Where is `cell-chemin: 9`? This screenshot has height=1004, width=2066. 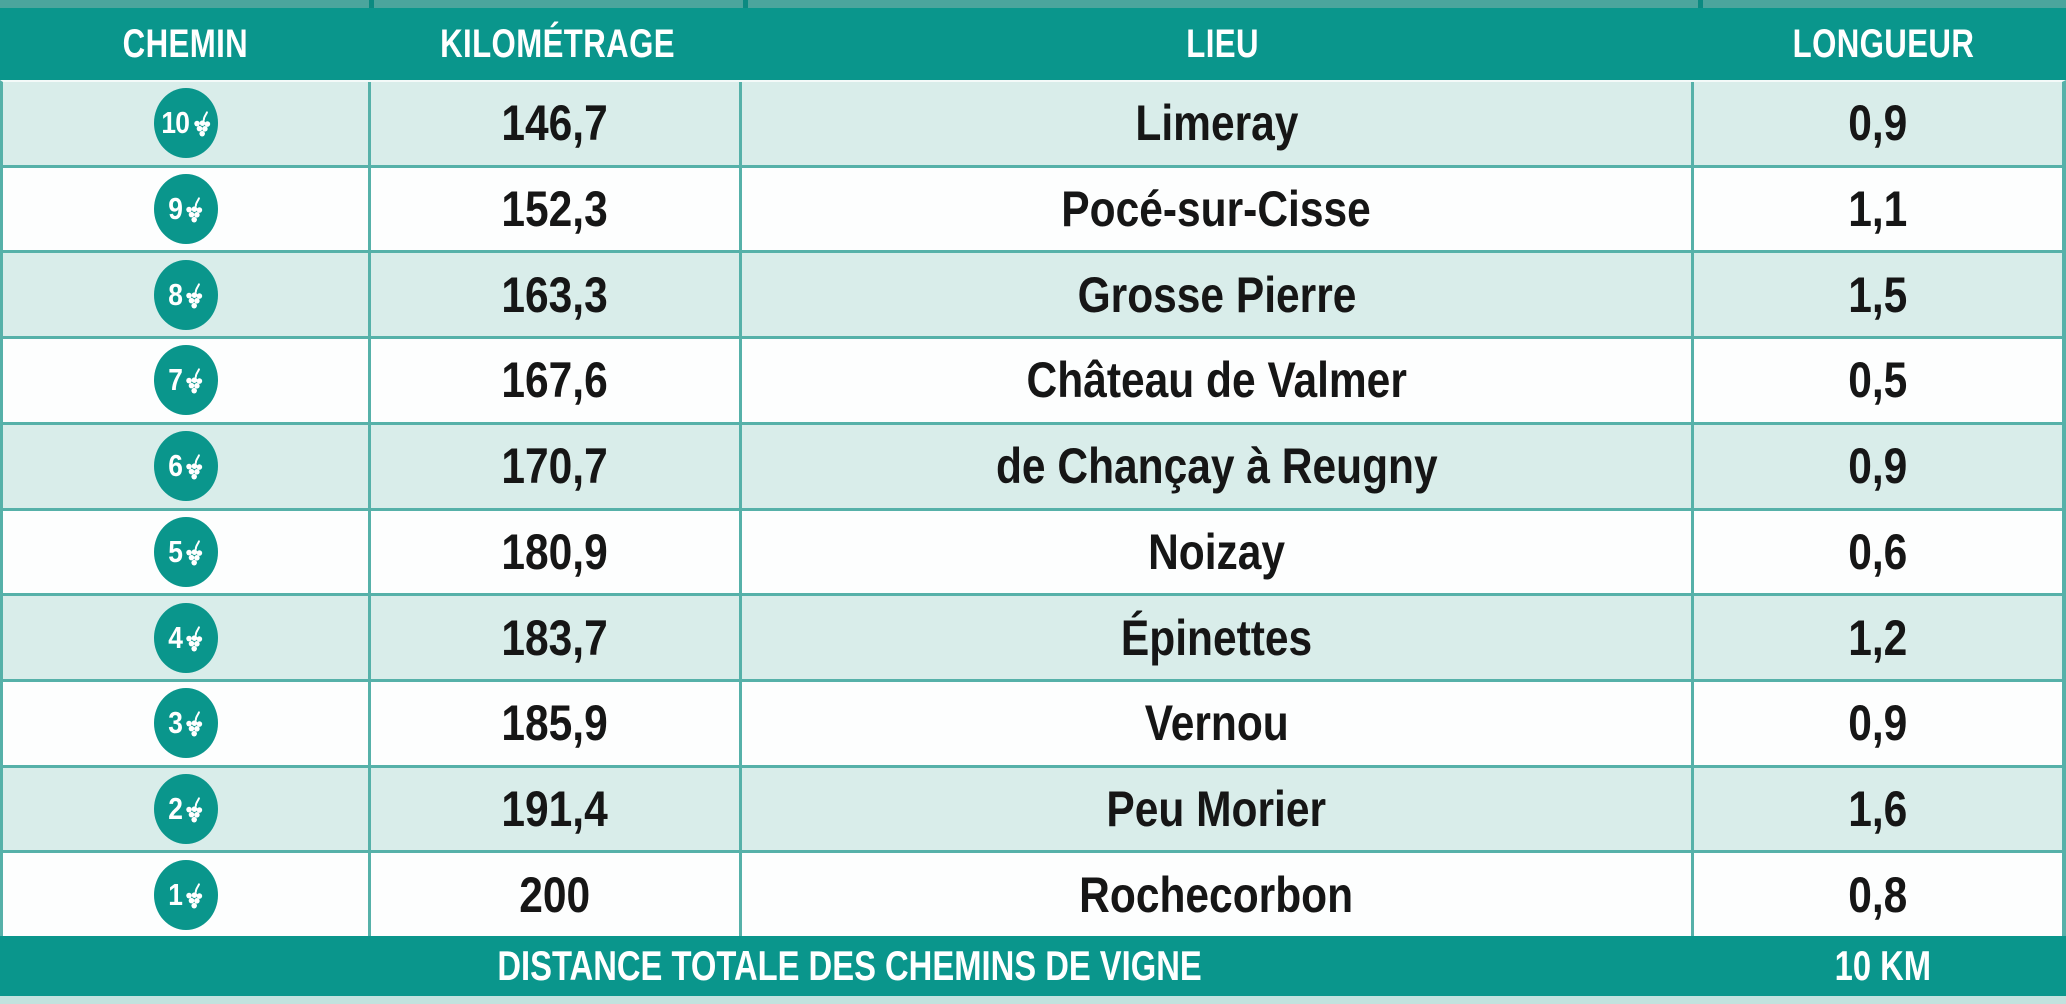 cell-chemin: 9 is located at coordinates (187, 209).